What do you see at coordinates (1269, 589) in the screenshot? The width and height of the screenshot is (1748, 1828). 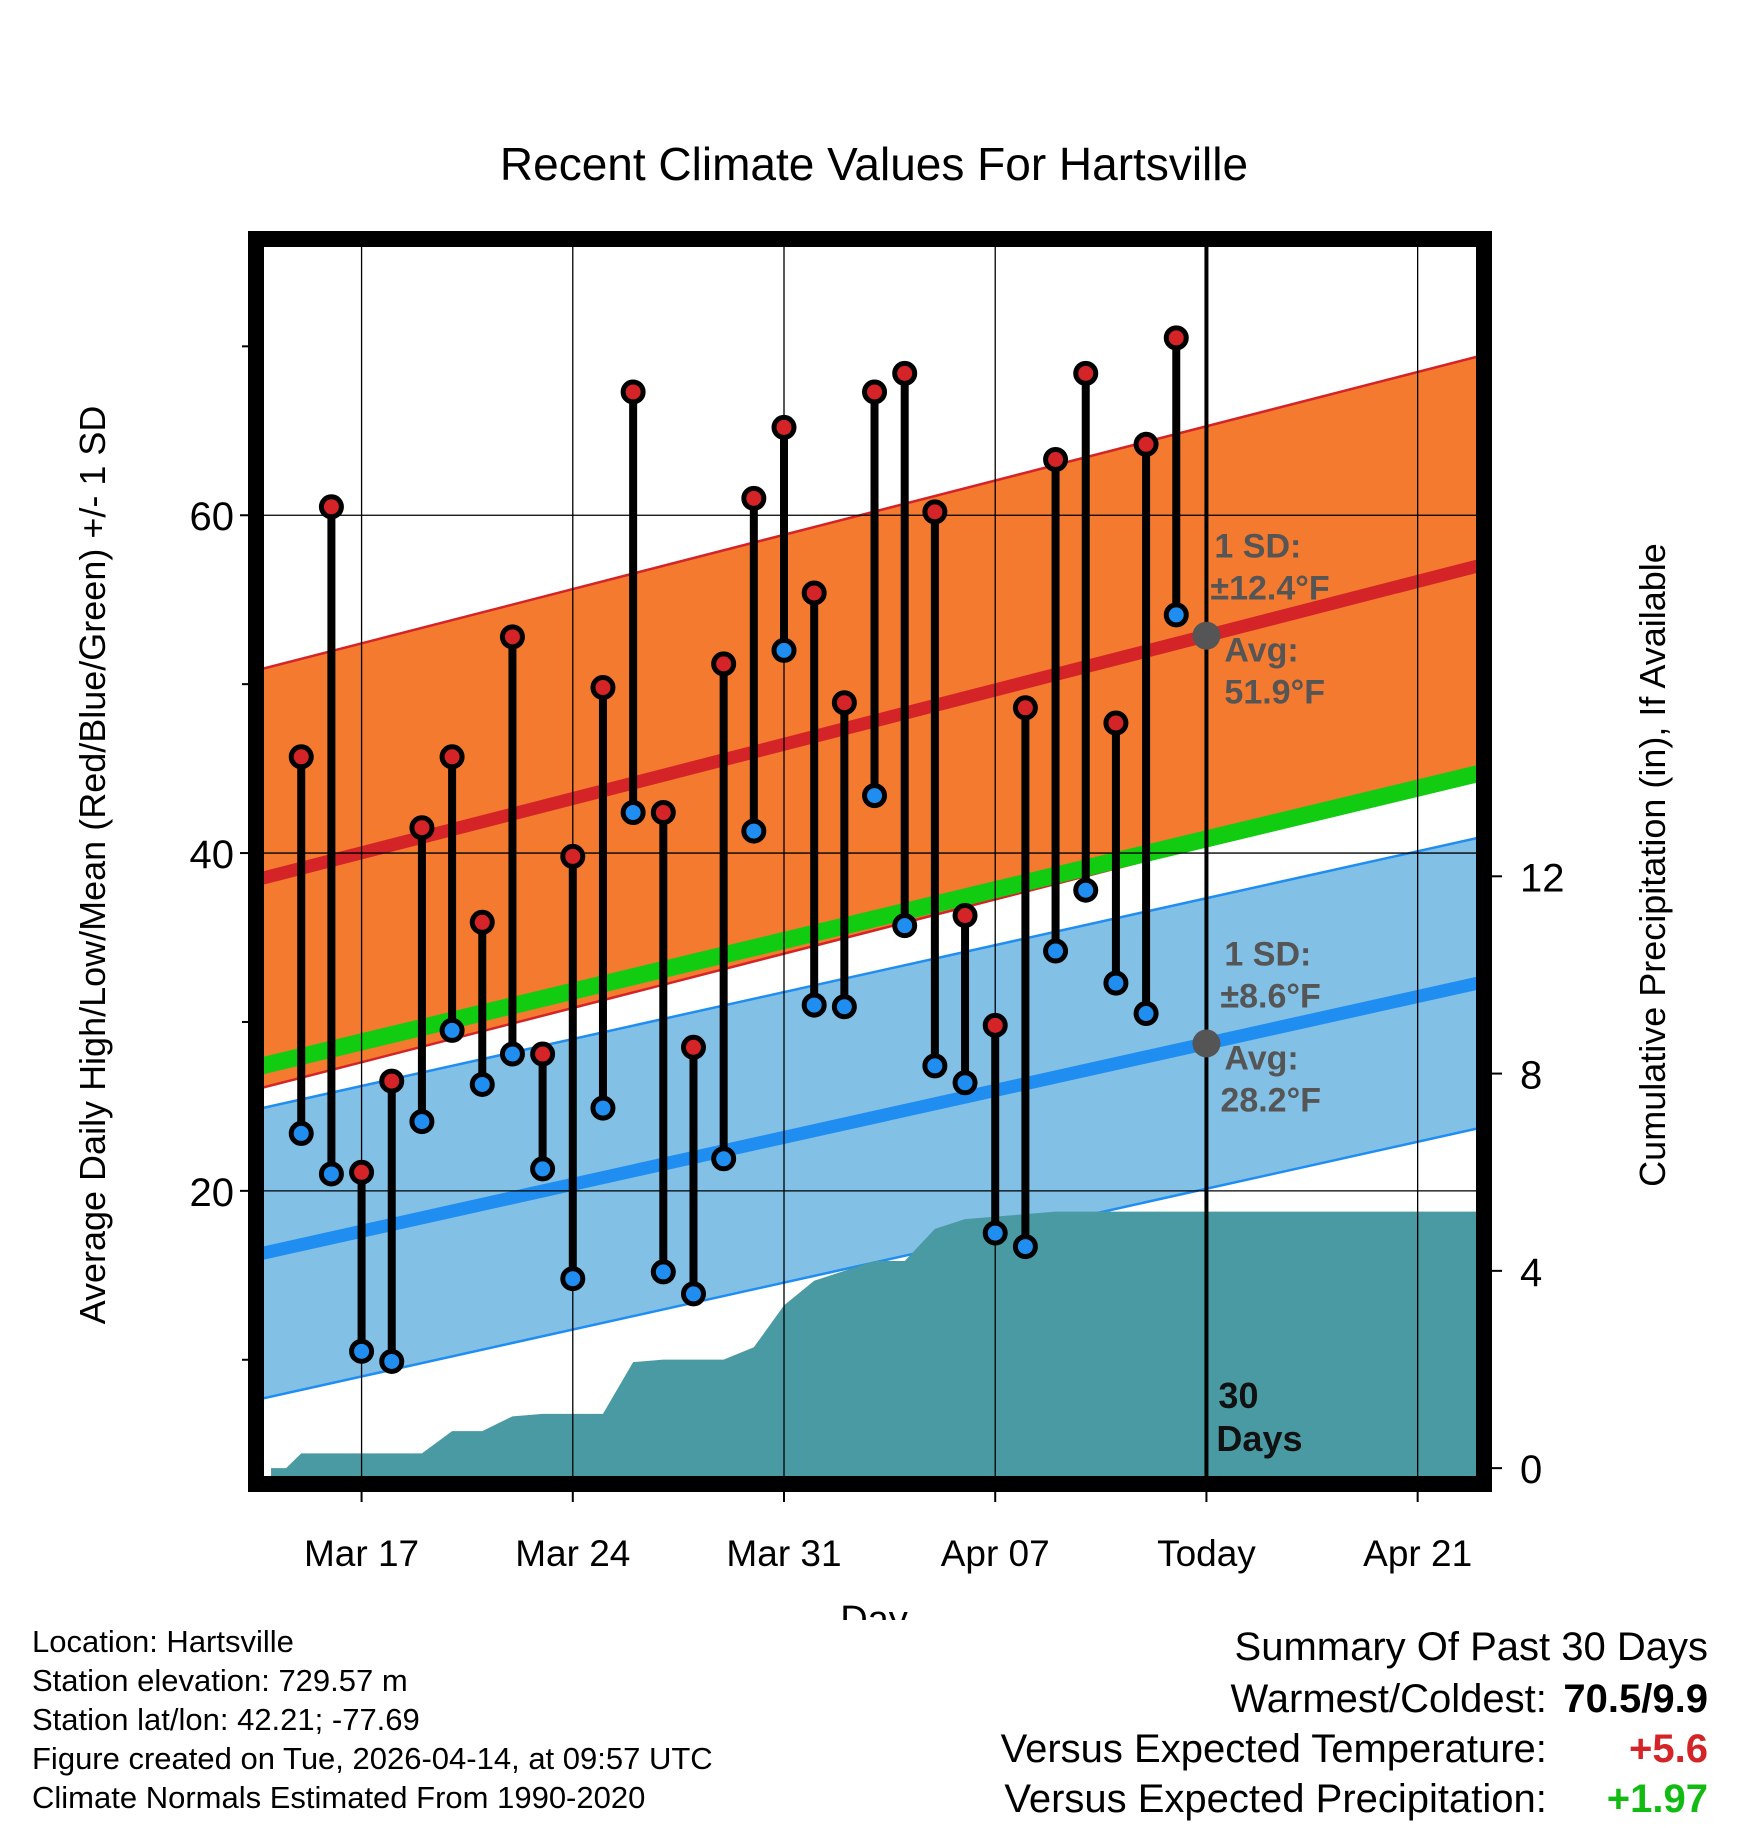 I see `high-sd-value: ±12.4°F` at bounding box center [1269, 589].